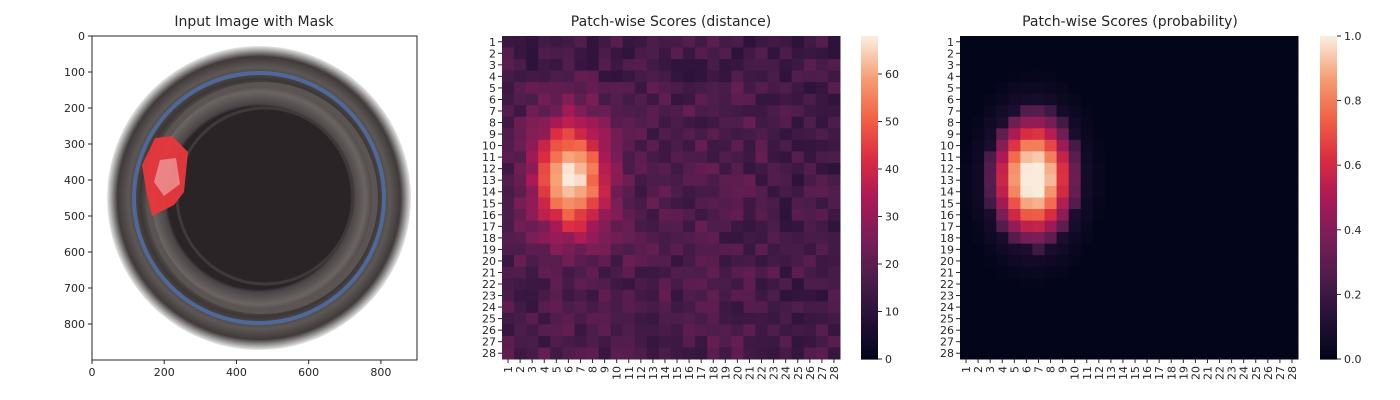 This screenshot has width=1400, height=400. Describe the element at coordinates (380, 372) in the screenshot. I see `x-tick-label: 800` at that location.